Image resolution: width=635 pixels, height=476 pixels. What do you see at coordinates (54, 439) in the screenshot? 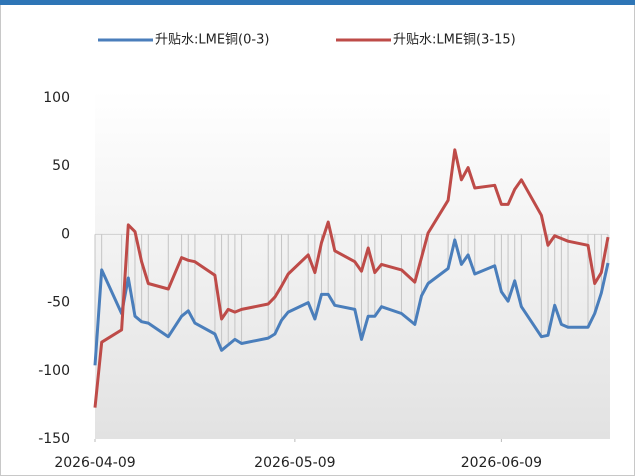
I see `y-tick-label: -150` at bounding box center [54, 439].